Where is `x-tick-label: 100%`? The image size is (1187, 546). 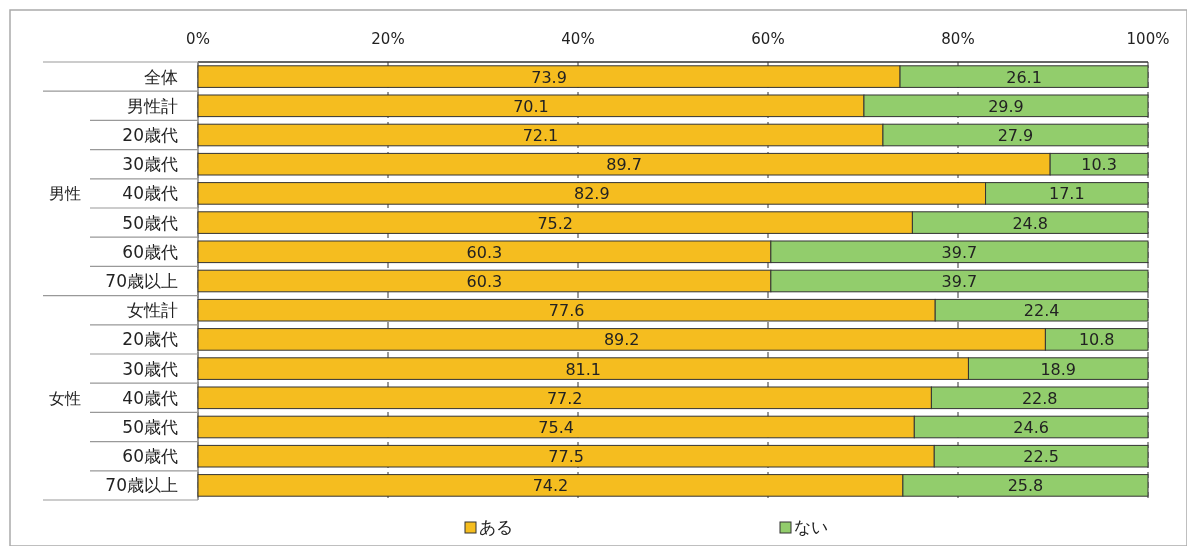
x-tick-label: 100% is located at coordinates (1148, 39).